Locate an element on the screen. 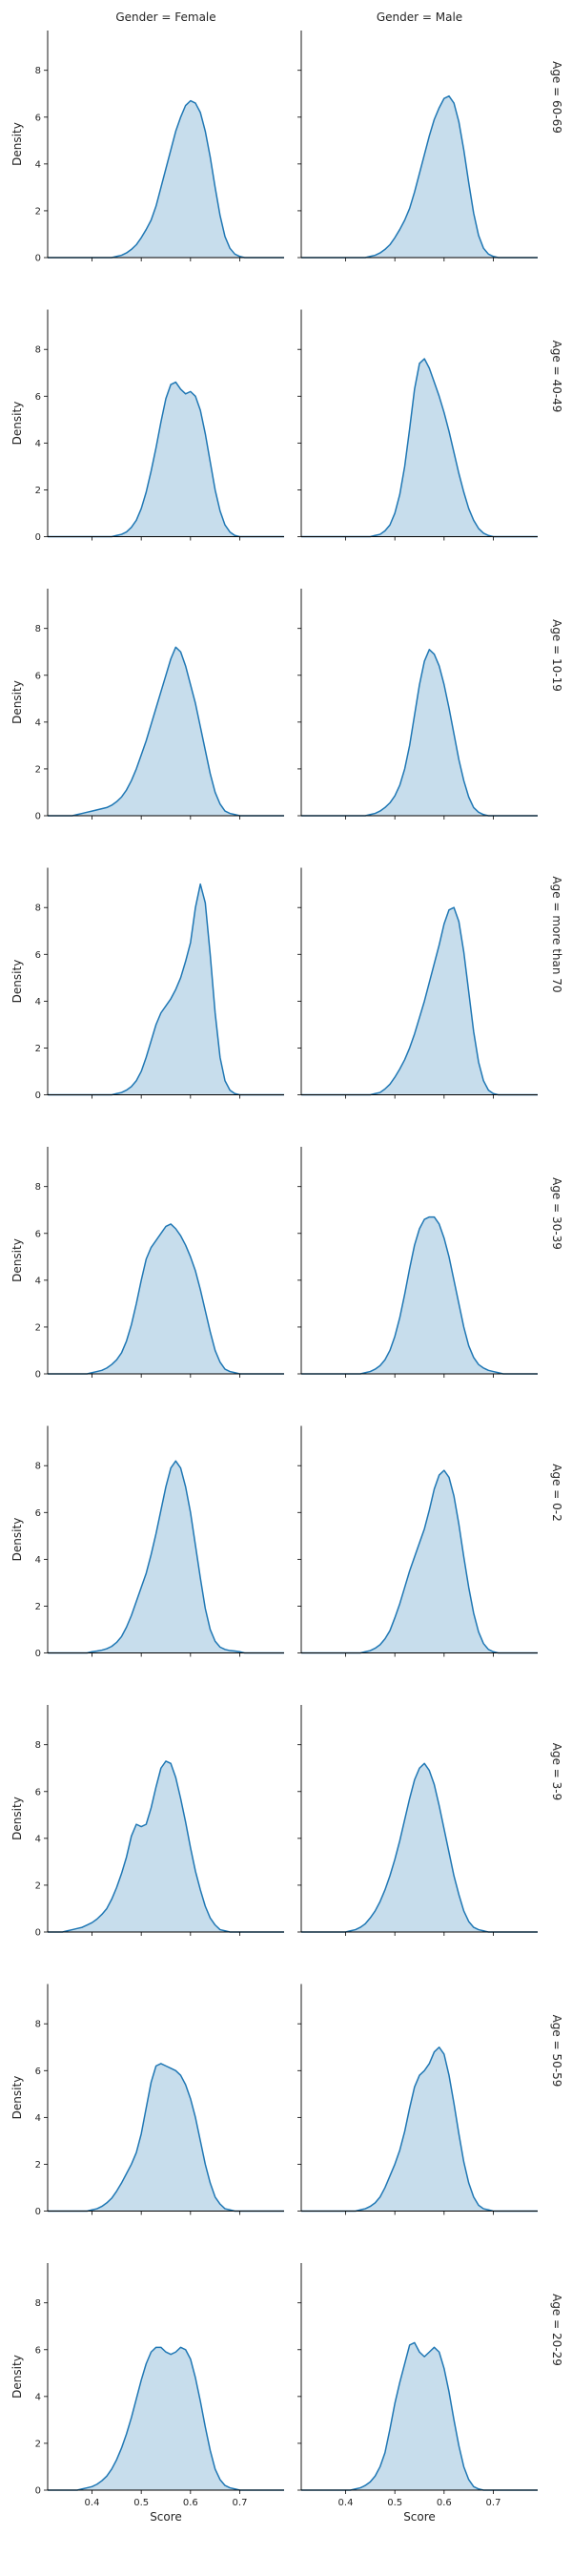  row-title: Age = 20-29 is located at coordinates (556, 2330).